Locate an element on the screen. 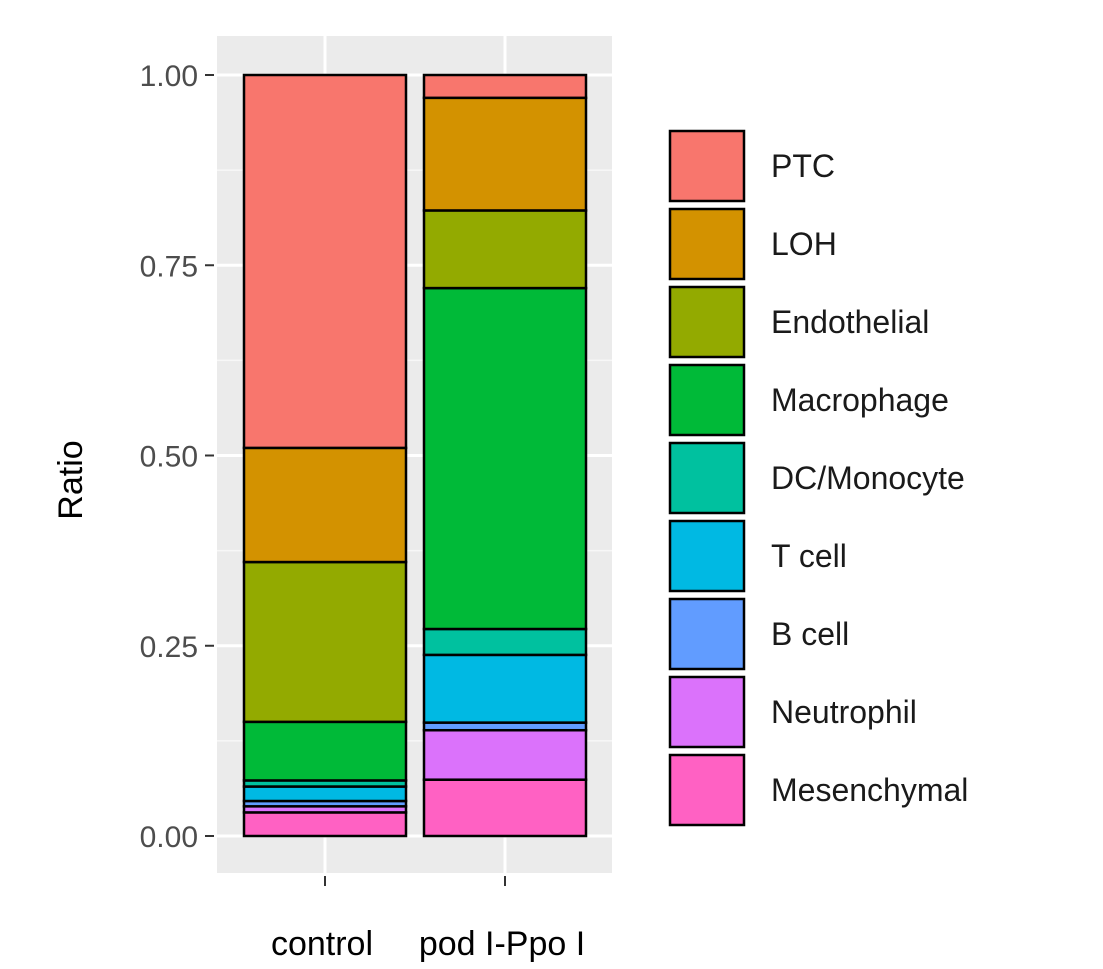 The height and width of the screenshot is (969, 1103). legend-label: DC/Monocyte is located at coordinates (868, 478).